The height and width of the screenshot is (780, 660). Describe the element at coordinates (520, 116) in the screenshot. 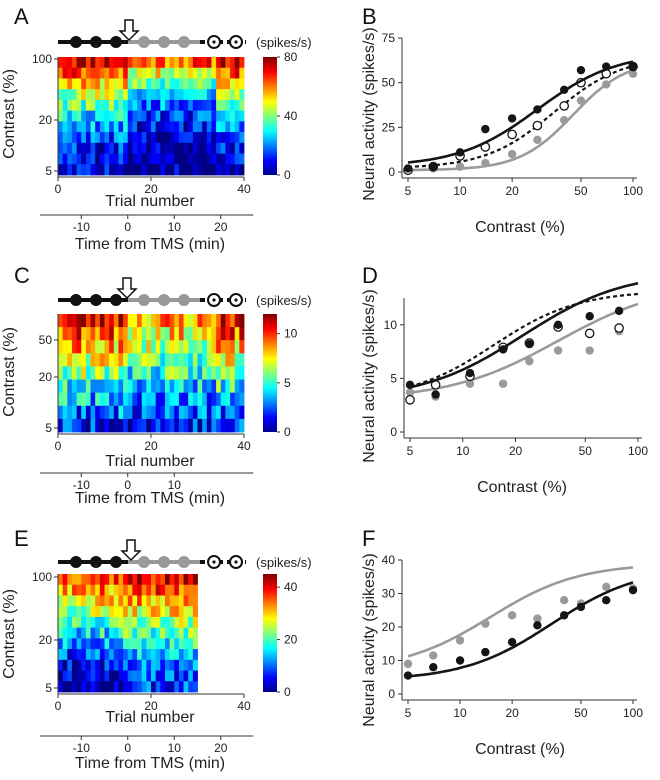

I see `fit-curve-recovery` at that location.